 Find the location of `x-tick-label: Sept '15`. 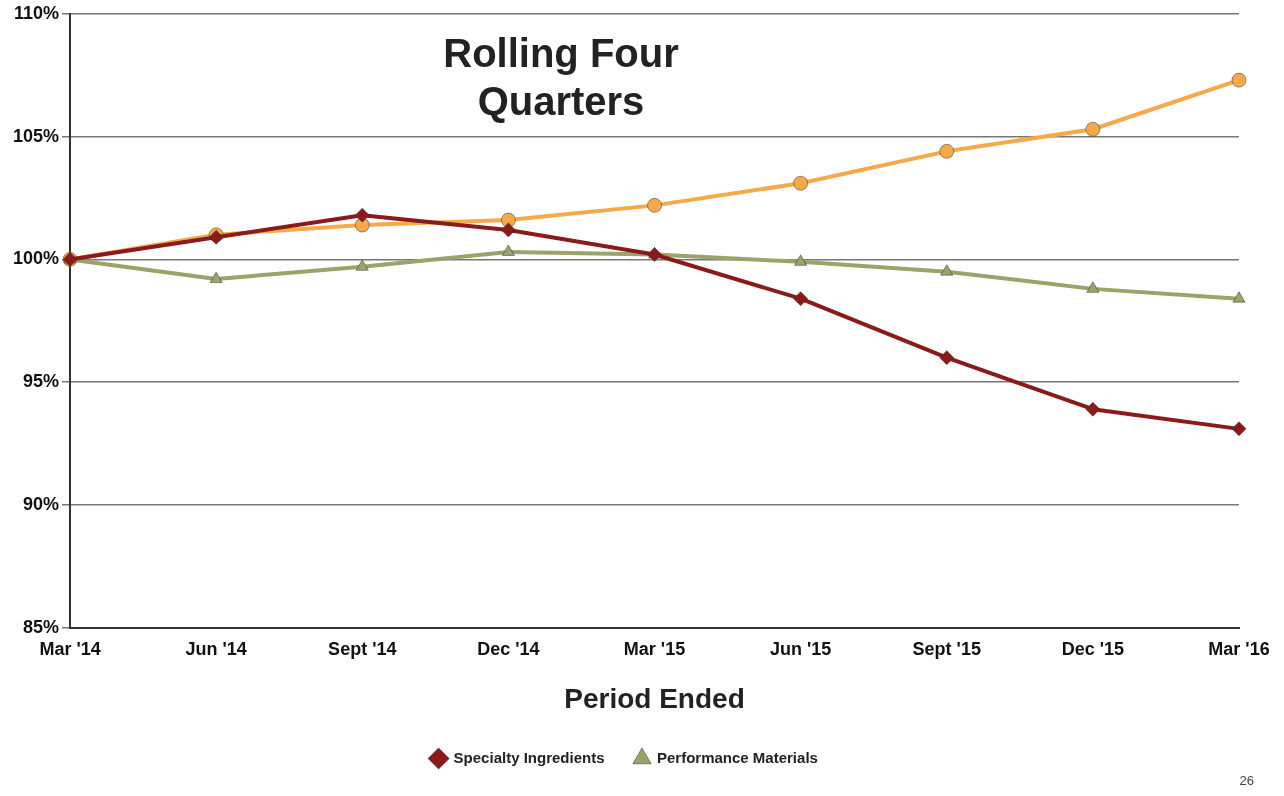

x-tick-label: Sept '15 is located at coordinates (946, 648).